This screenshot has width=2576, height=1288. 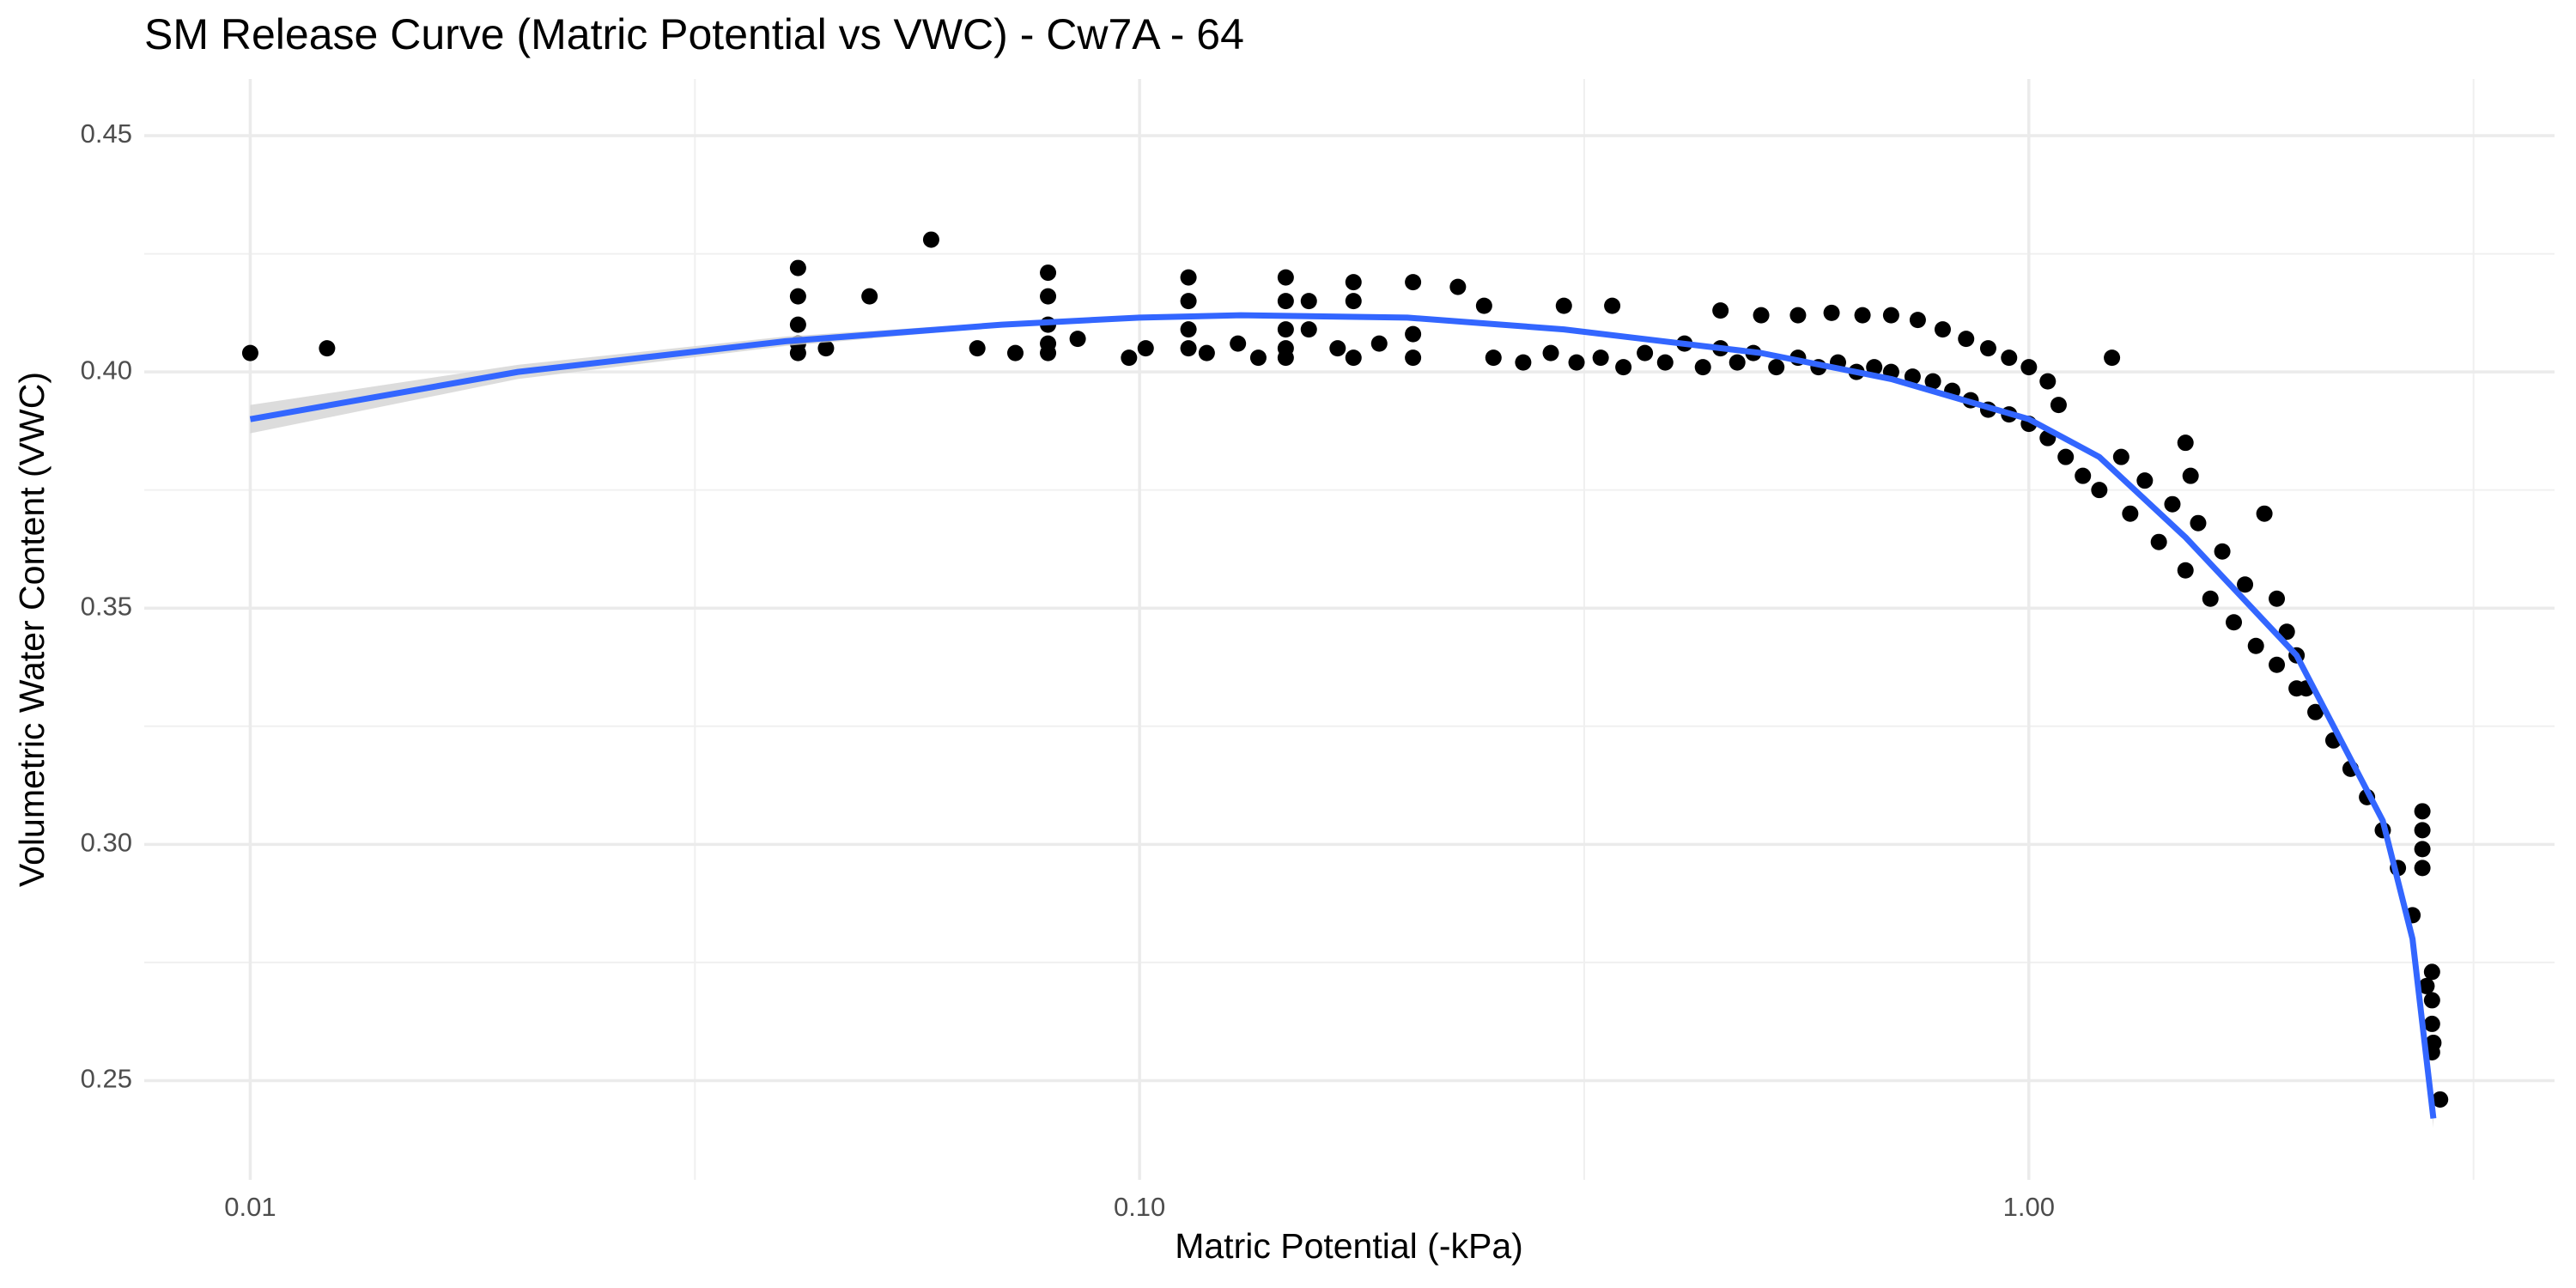 What do you see at coordinates (106, 133) in the screenshot?
I see `y-tick-label: 0.45` at bounding box center [106, 133].